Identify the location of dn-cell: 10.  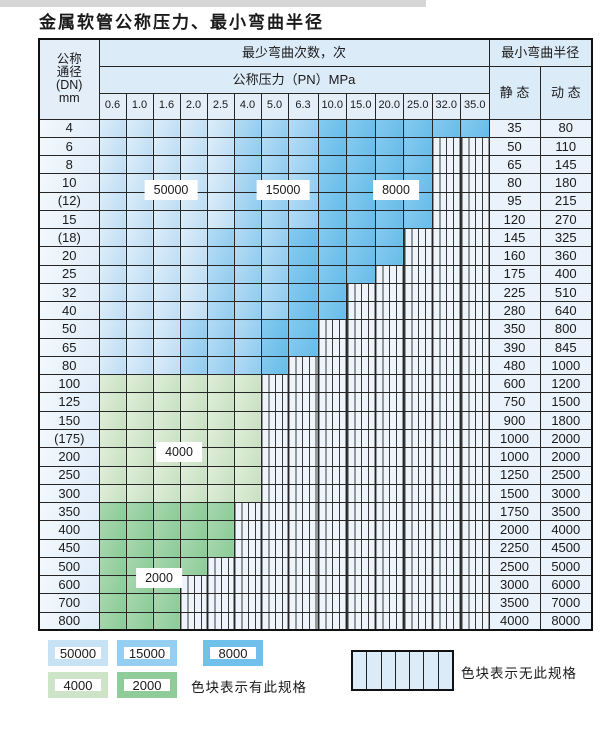
(69, 183).